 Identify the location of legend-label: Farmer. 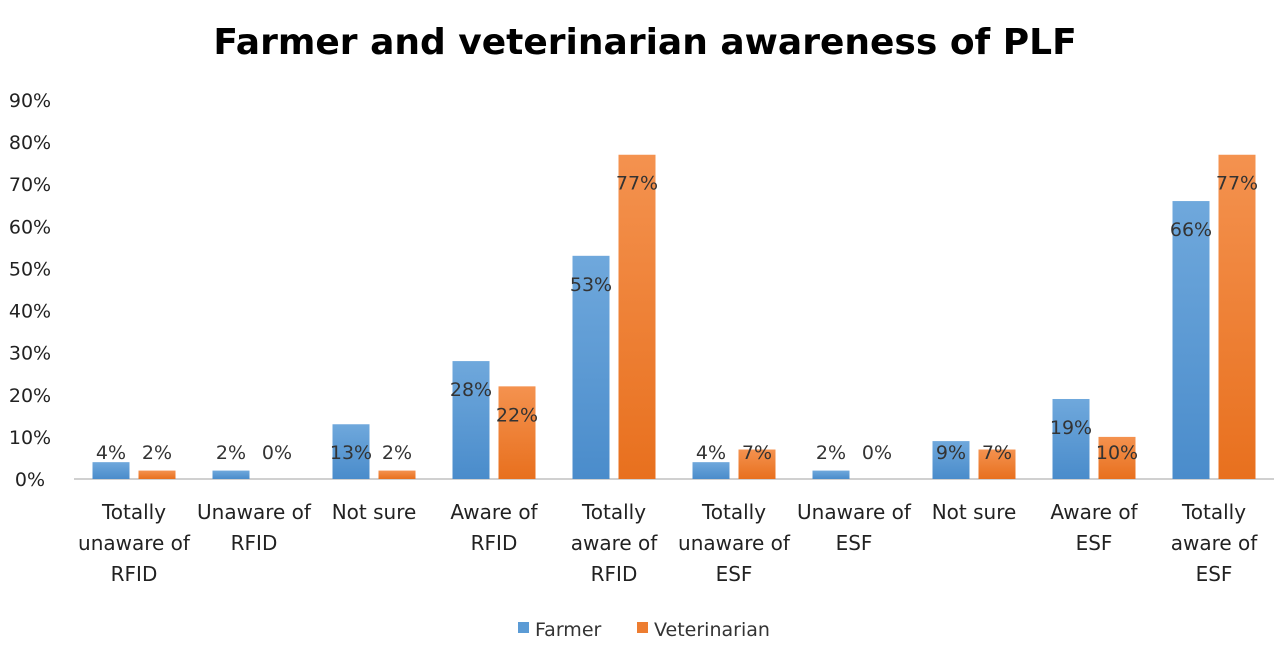
(568, 630).